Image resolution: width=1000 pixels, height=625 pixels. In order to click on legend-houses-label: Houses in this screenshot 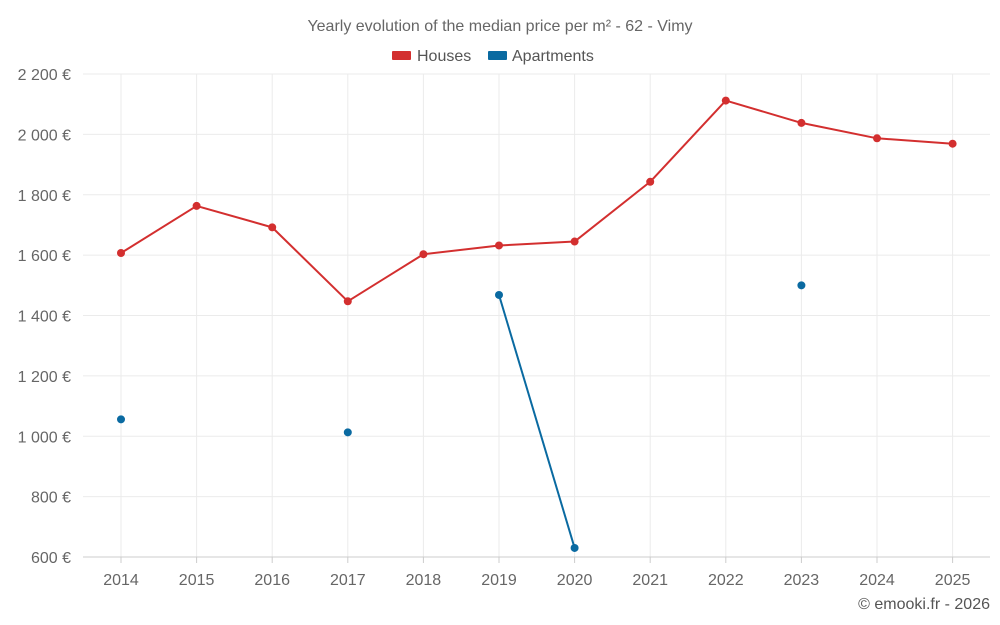, I will do `click(444, 56)`.